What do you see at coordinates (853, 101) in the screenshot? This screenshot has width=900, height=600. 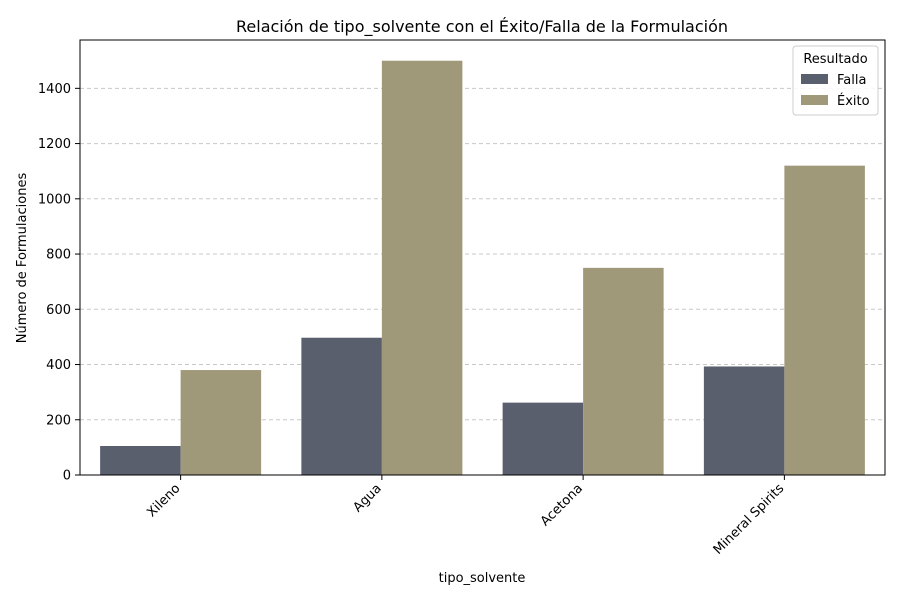 I see `legend-label: Éxito` at bounding box center [853, 101].